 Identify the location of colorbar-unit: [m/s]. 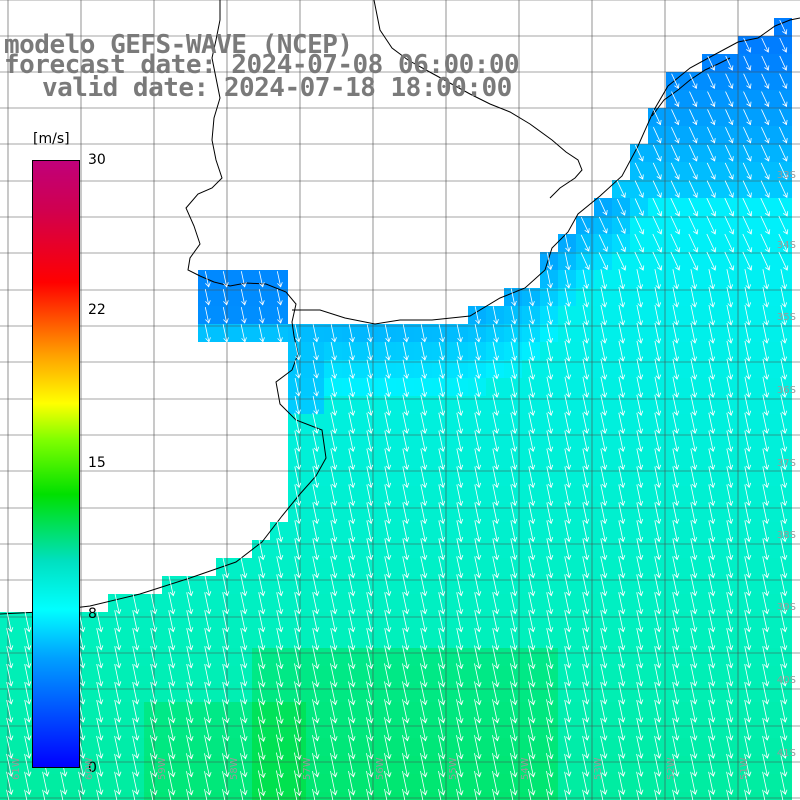
(51, 139).